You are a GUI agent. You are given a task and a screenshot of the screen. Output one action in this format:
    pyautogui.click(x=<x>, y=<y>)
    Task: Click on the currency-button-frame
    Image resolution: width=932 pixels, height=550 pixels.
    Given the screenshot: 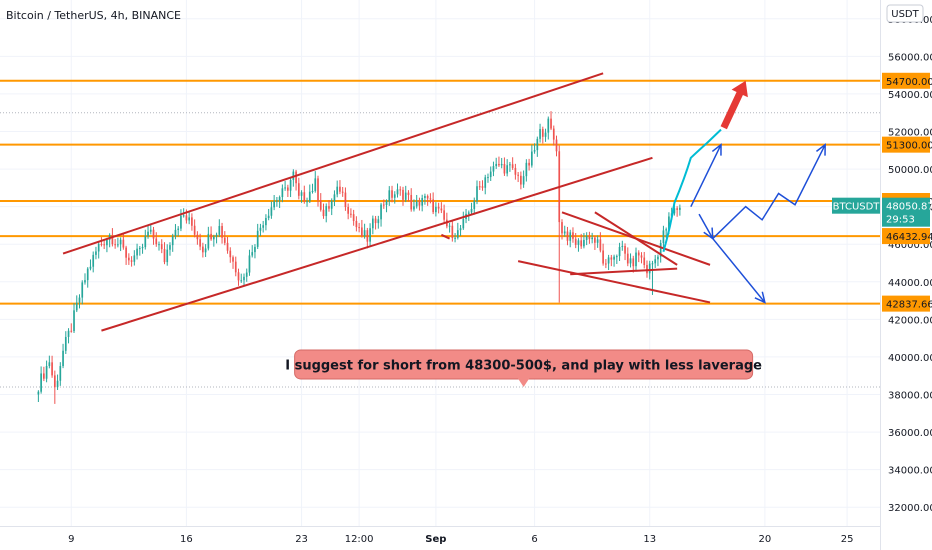 What is the action you would take?
    pyautogui.click(x=905, y=13)
    